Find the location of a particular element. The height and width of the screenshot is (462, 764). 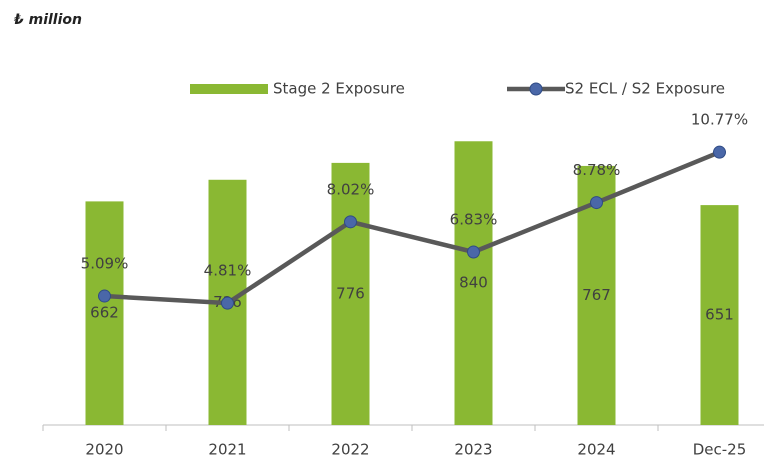

bar-value-label: 662 is located at coordinates (104, 313).